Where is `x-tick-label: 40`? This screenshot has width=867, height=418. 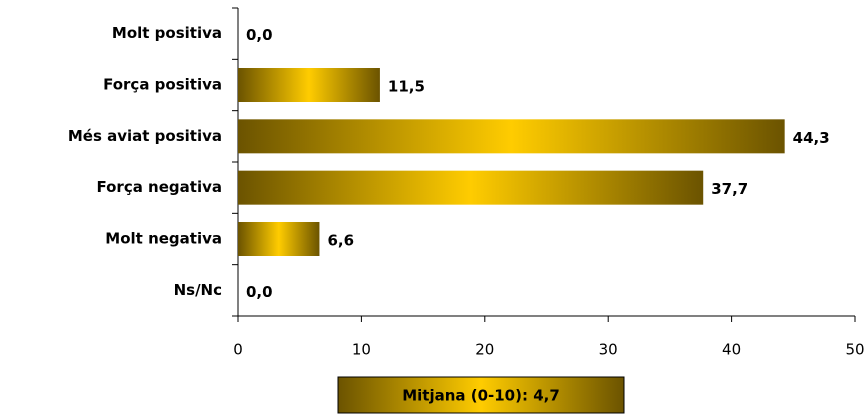
x-tick-label: 40 is located at coordinates (731, 350).